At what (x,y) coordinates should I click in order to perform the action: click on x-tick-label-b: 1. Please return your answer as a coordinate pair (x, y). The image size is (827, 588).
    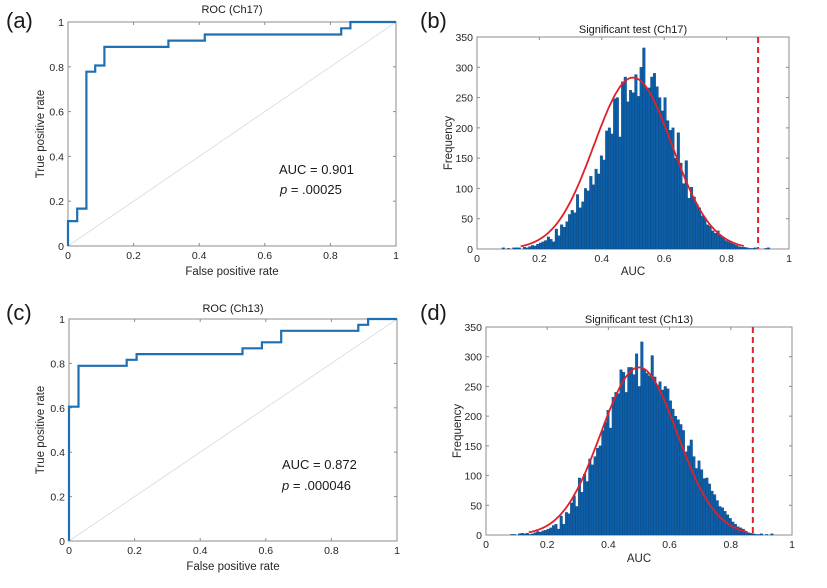
    Looking at the image, I should click on (789, 259).